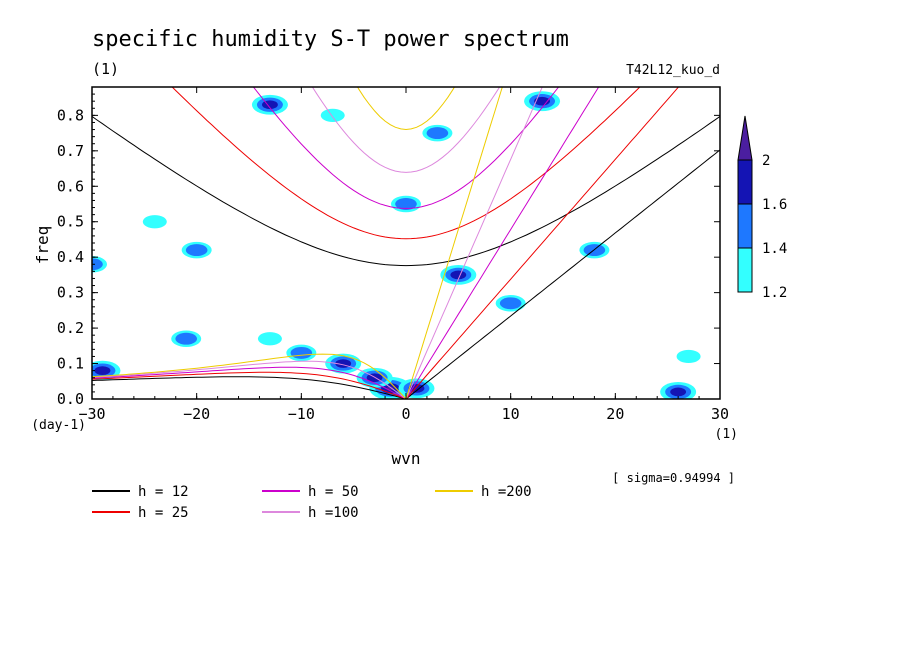 Image resolution: width=904 pixels, height=654 pixels. I want to click on x-tick-label: 10, so click(511, 414).